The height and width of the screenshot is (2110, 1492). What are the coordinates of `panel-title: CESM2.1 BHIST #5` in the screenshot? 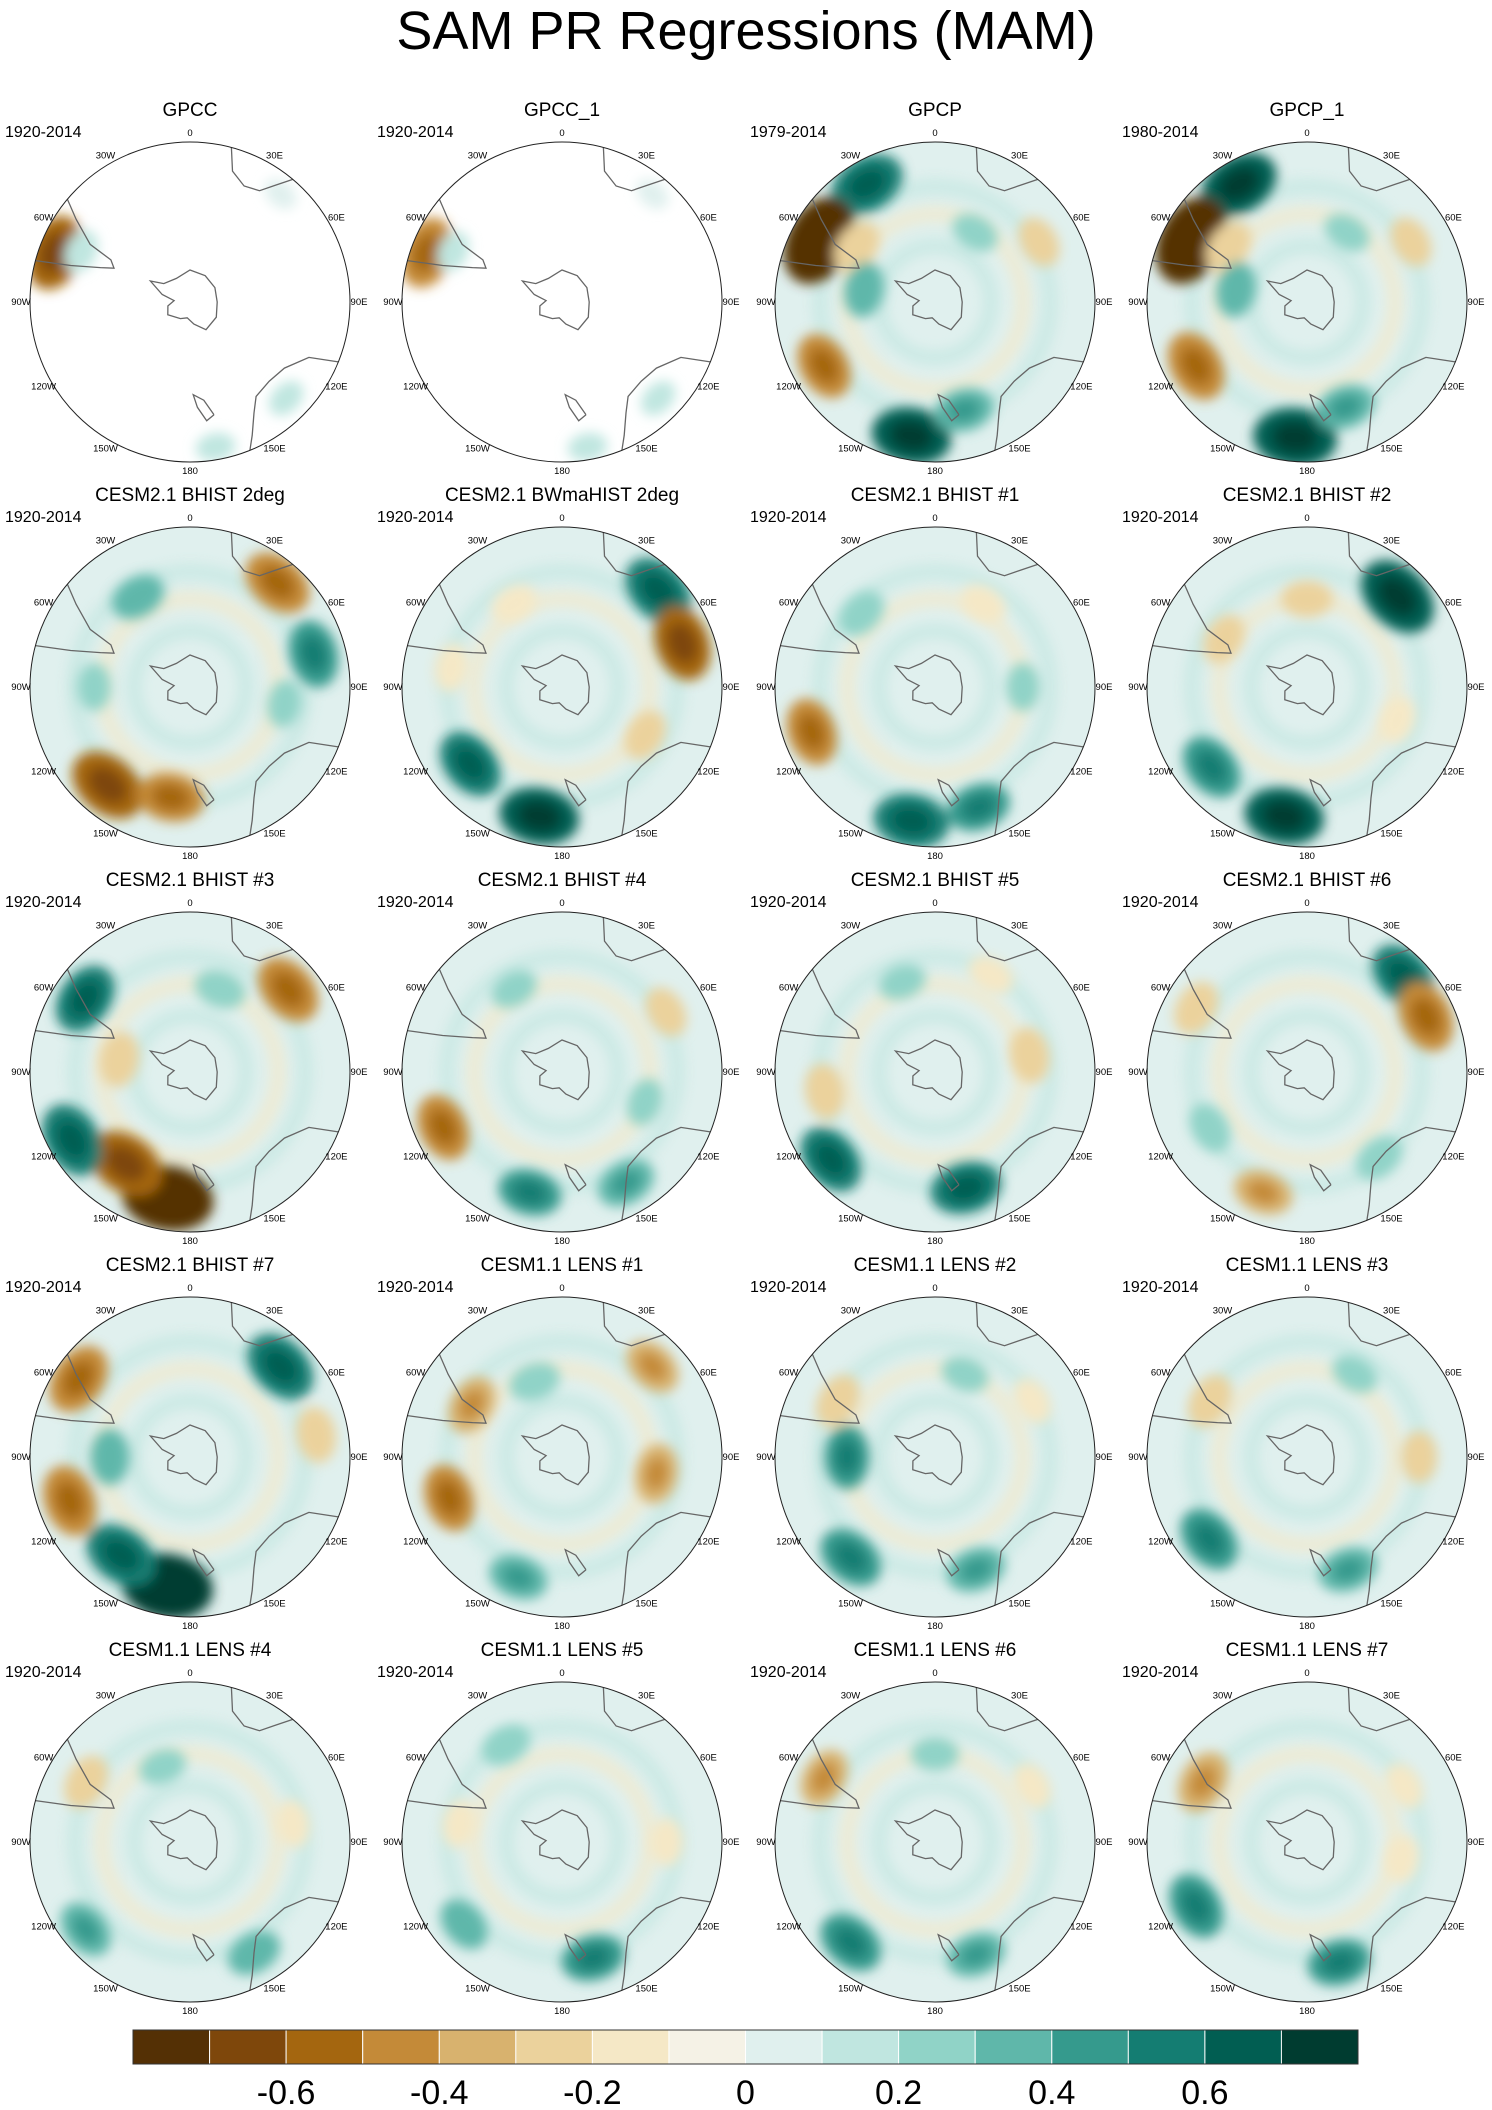 It's located at (935, 881).